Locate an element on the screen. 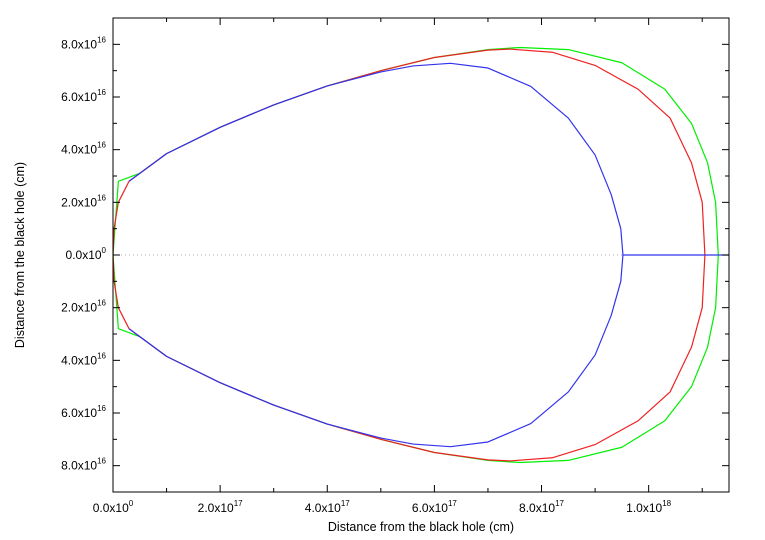 Image resolution: width=765 pixels, height=540 pixels. x-tick-label: 2.0x10¹⁷ is located at coordinates (220, 507).